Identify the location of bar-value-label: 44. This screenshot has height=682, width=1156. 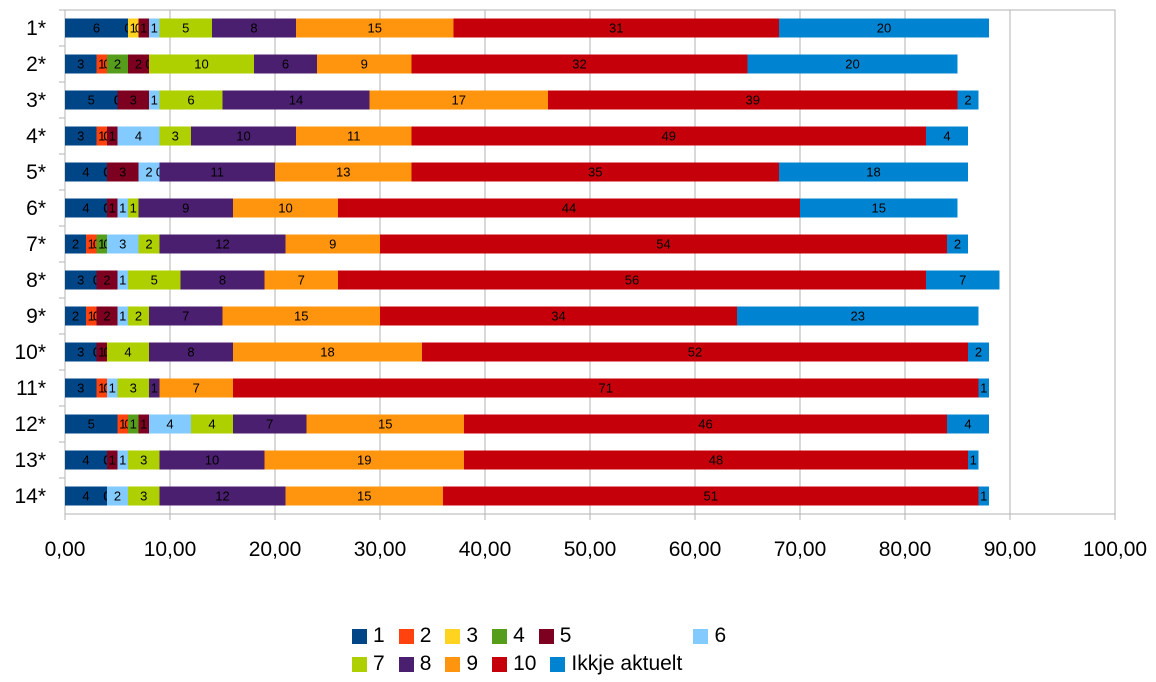
(569, 208).